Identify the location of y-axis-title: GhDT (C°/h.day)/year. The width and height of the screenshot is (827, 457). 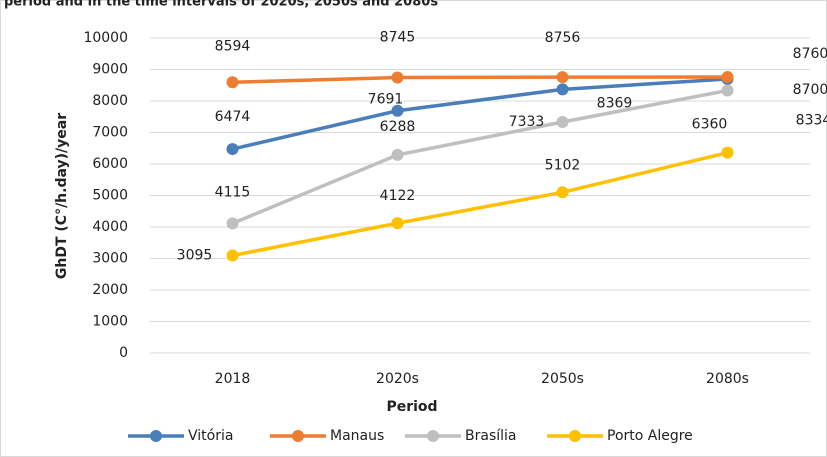
(62, 196).